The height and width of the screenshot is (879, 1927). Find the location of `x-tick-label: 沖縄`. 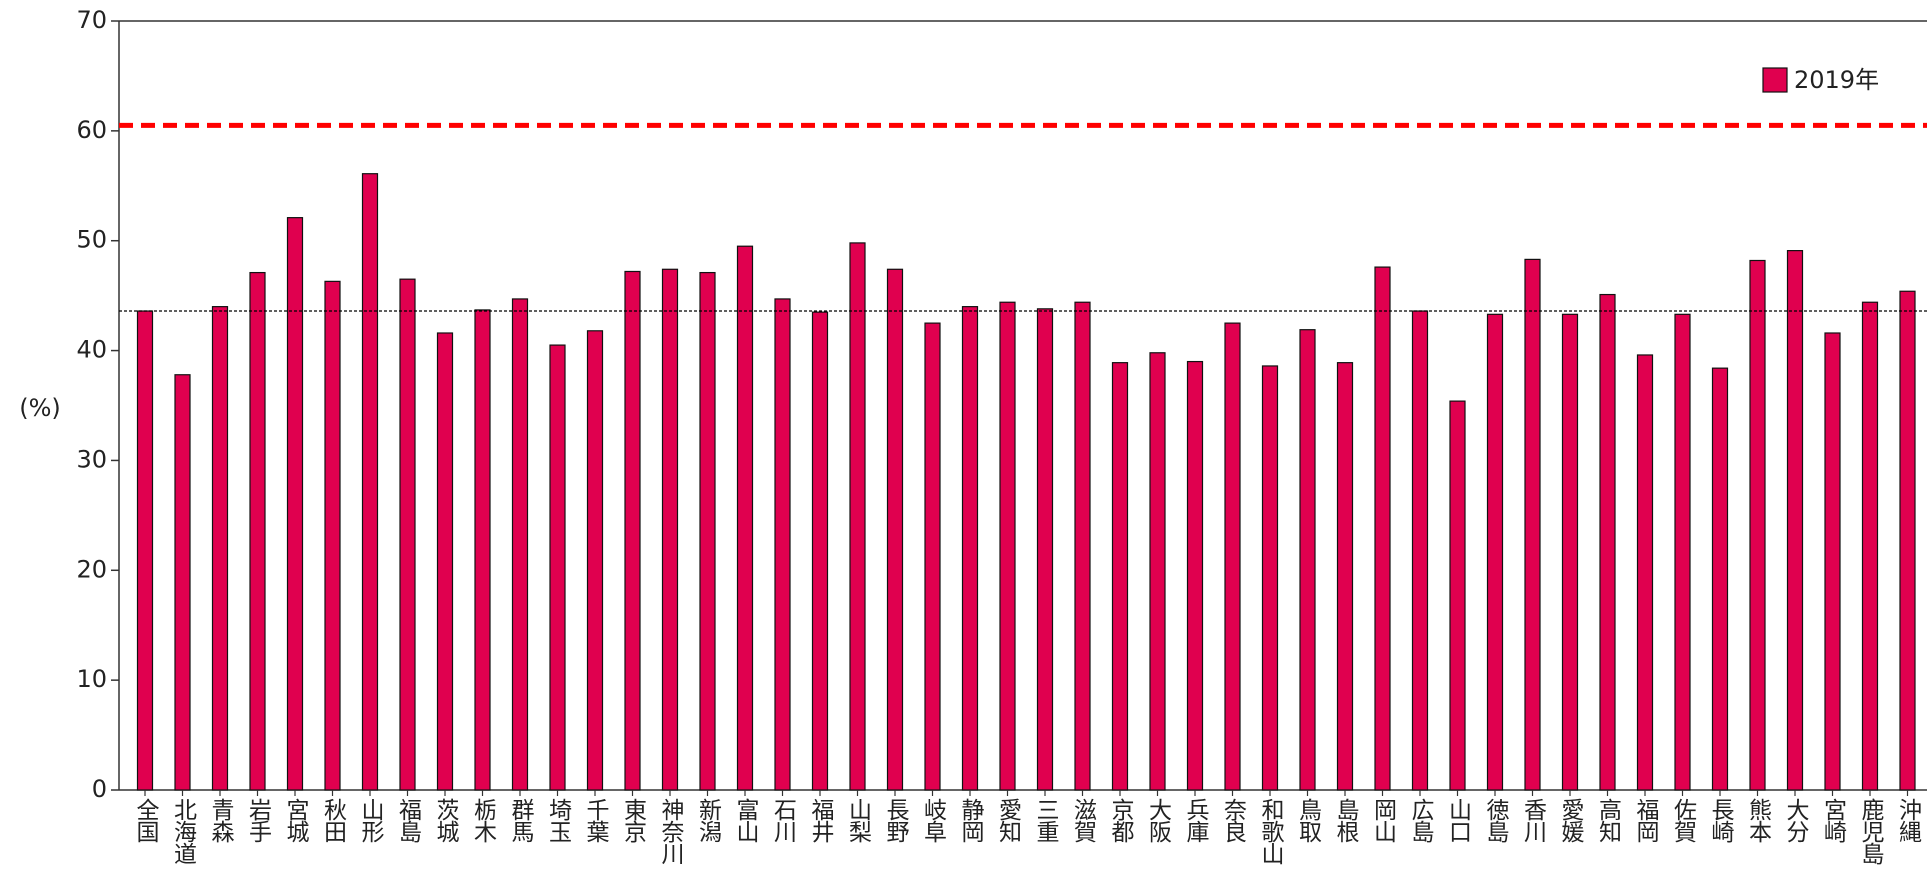

x-tick-label: 沖縄 is located at coordinates (1909, 820).